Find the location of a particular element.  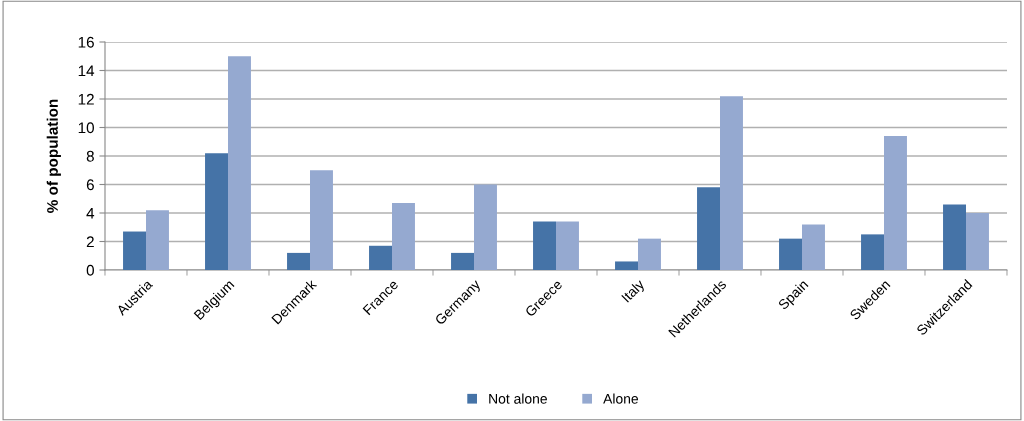

y-axis-title: % of population is located at coordinates (53, 156).